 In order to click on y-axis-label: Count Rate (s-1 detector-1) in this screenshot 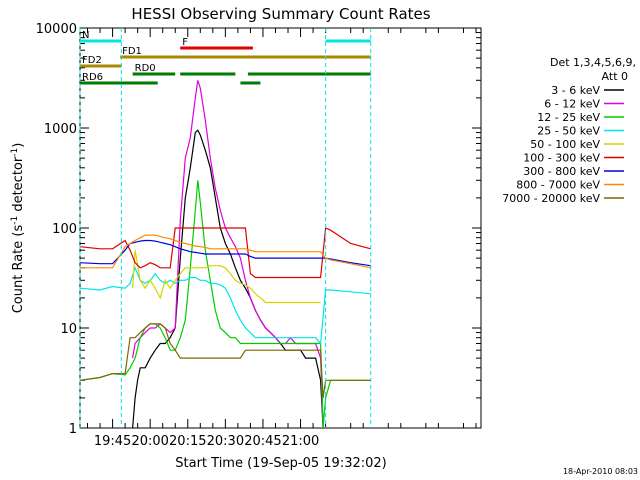, I will do `click(18, 228)`.